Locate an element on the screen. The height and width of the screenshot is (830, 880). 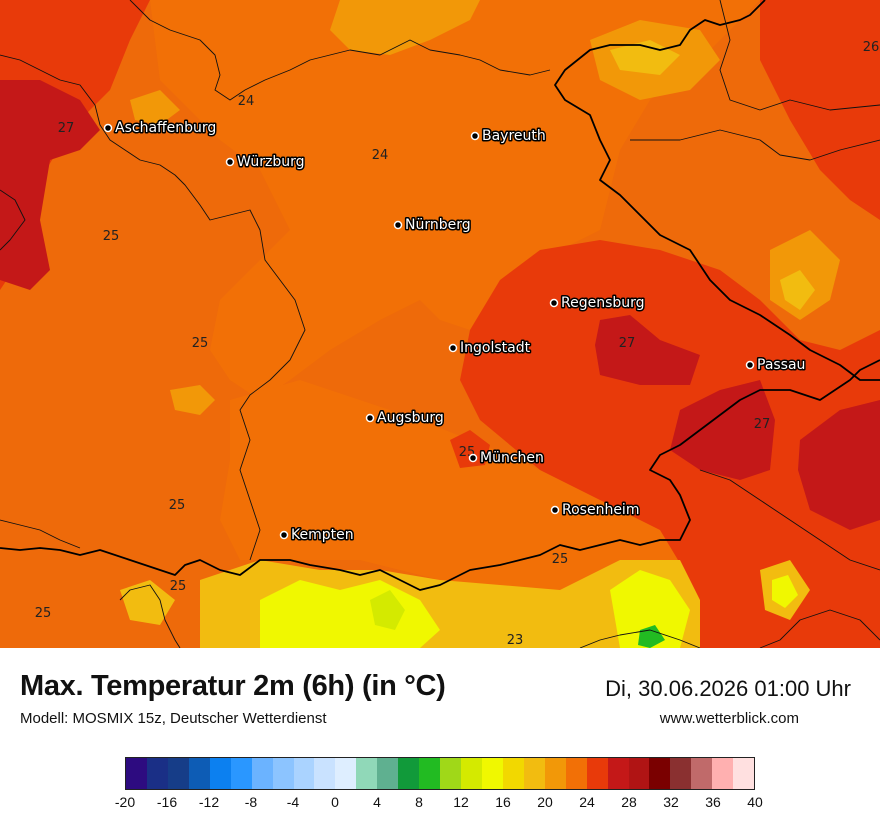
temperature-label: 23 is located at coordinates (515, 640).